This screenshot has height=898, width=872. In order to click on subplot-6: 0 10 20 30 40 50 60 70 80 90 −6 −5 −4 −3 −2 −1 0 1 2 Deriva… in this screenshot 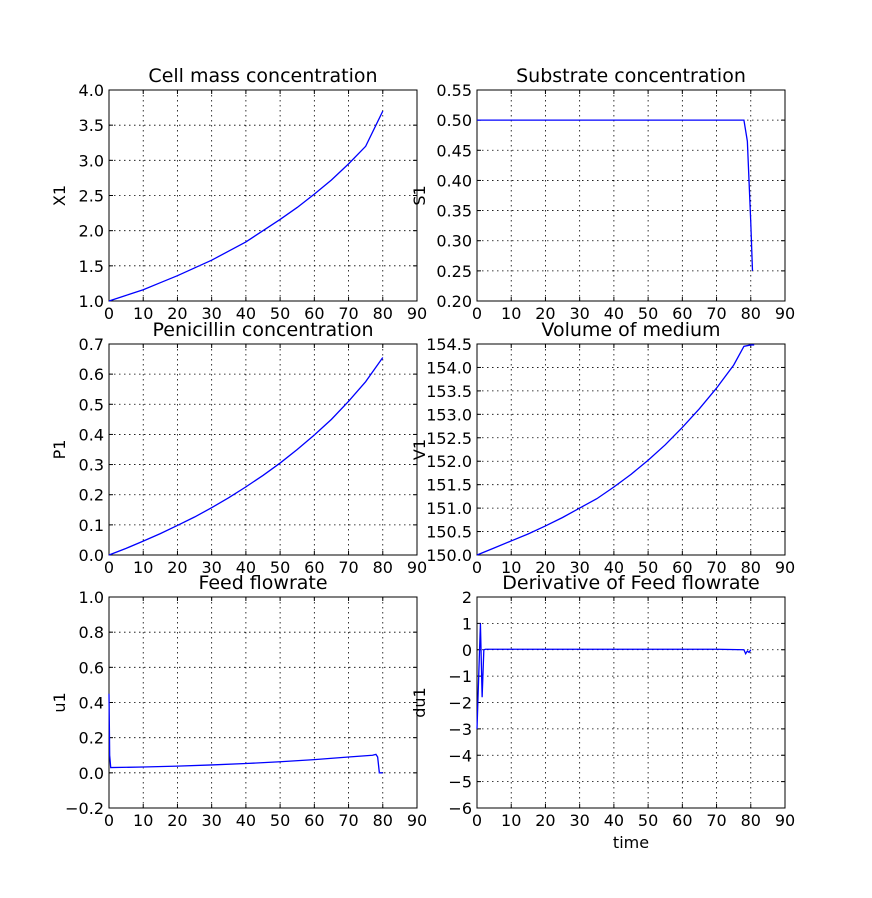, I will do `click(602, 712)`.